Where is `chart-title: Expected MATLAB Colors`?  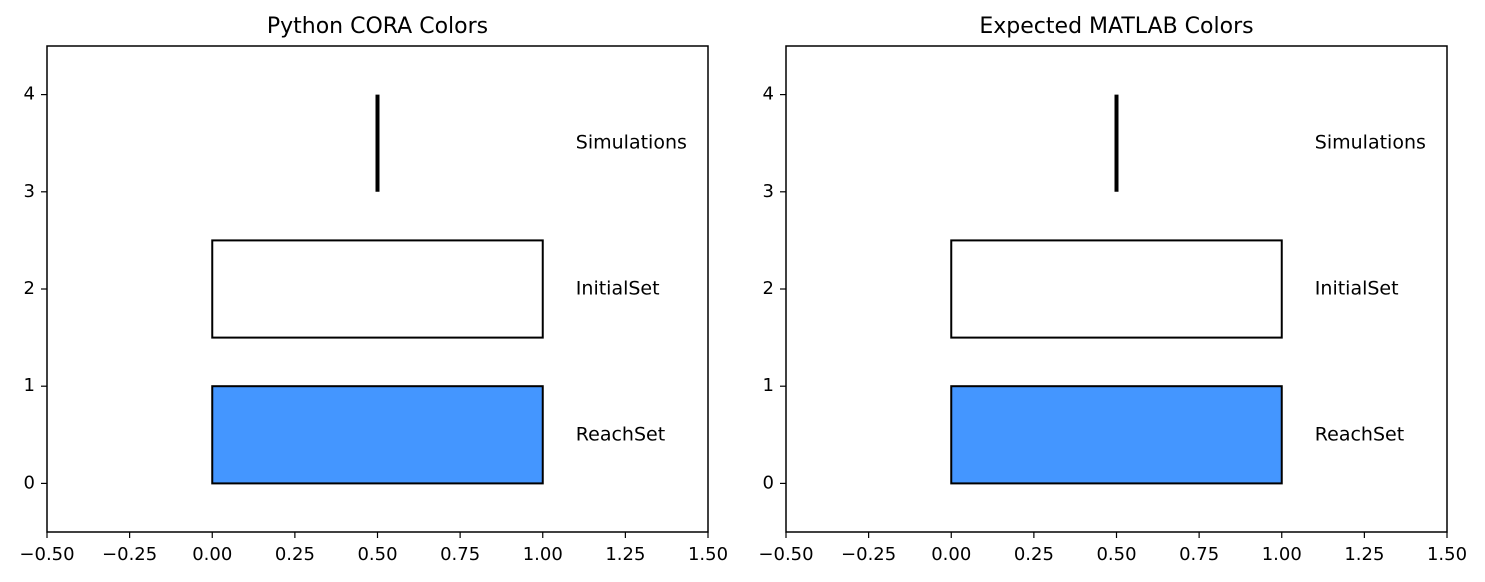 chart-title: Expected MATLAB Colors is located at coordinates (1116, 26).